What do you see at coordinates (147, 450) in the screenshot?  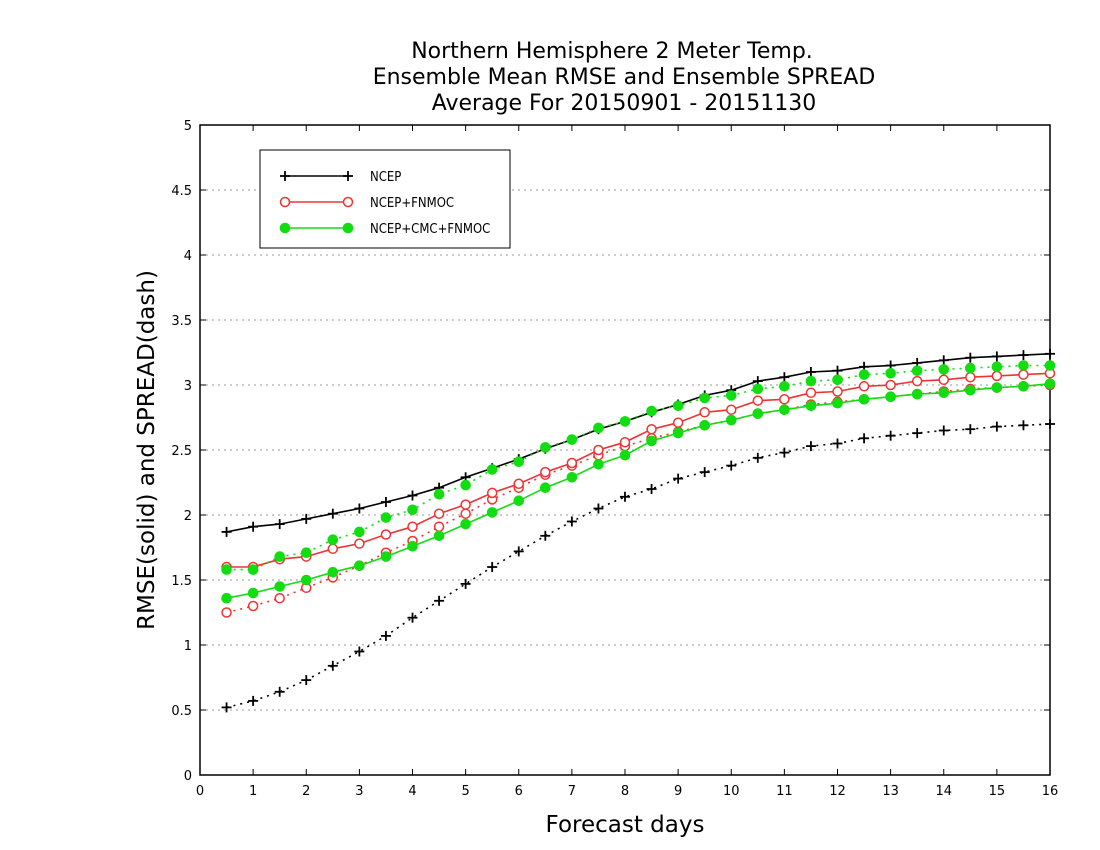 I see `y-axis-label: RMSE(solid) and SPREAD(dash)` at bounding box center [147, 450].